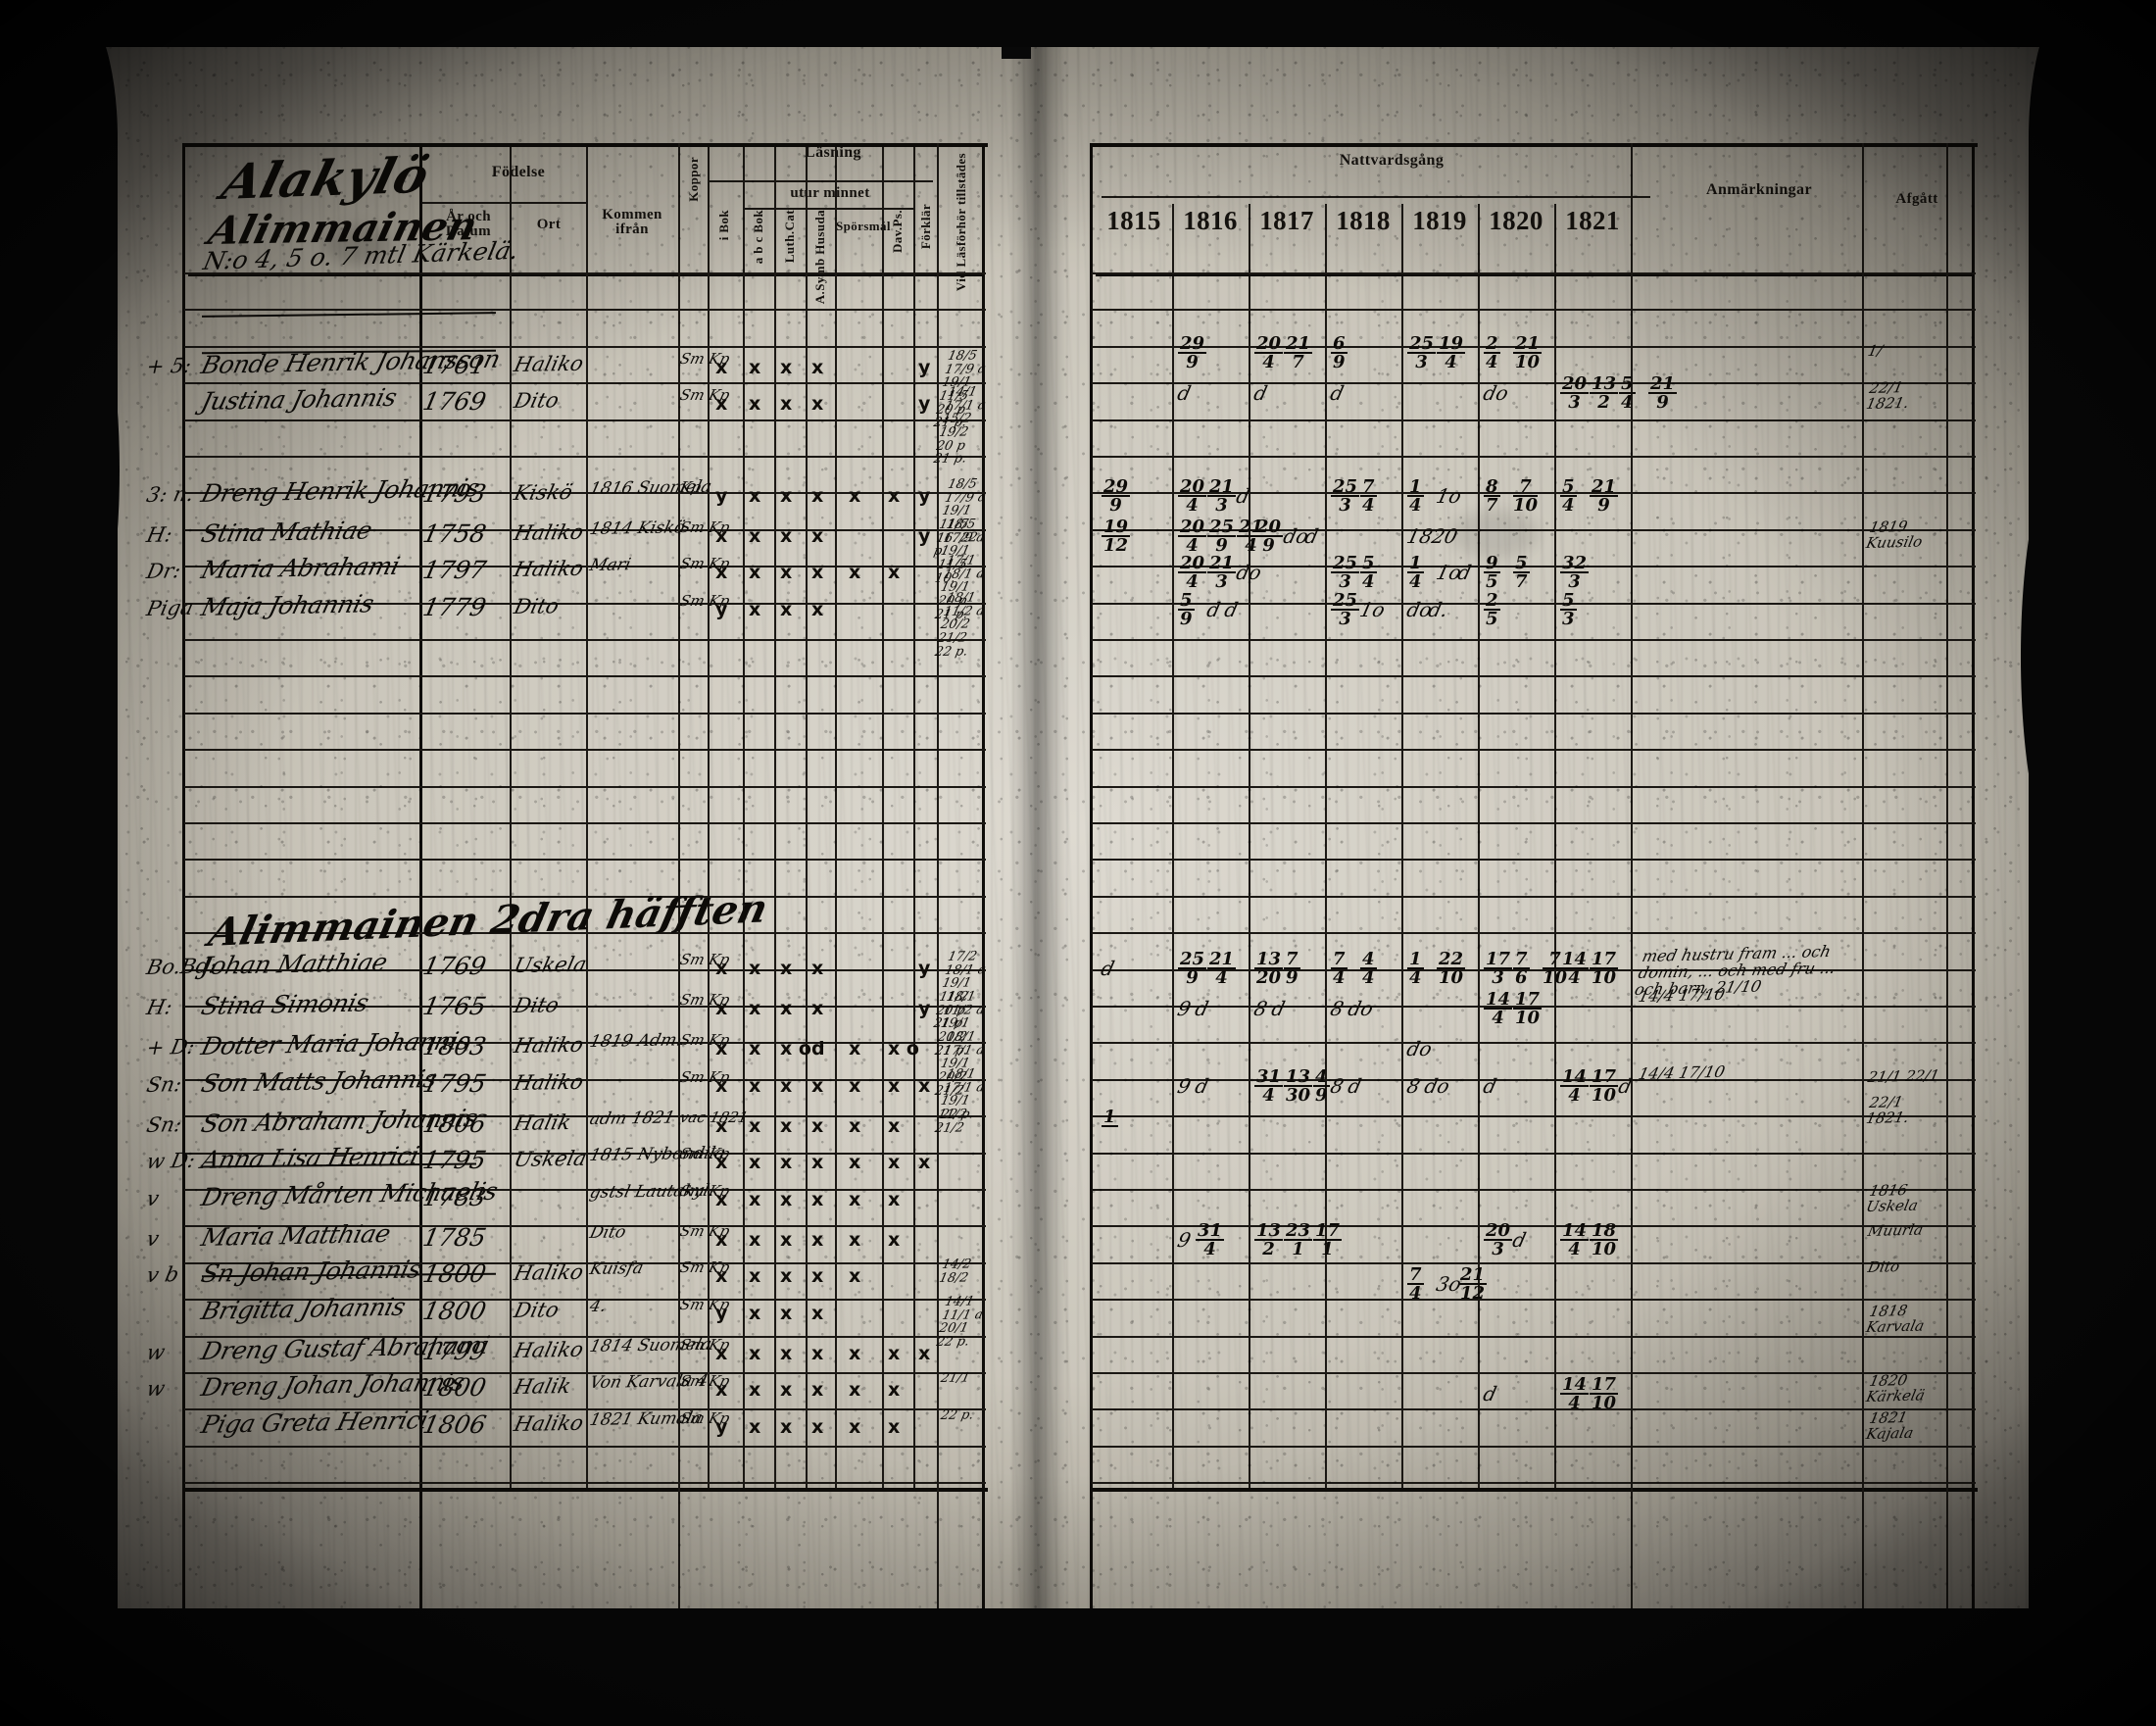 This screenshot has height=1726, width=2156. Describe the element at coordinates (820, 258) in the screenshot. I see `header-a-symb: A.Symb Husuda` at that location.